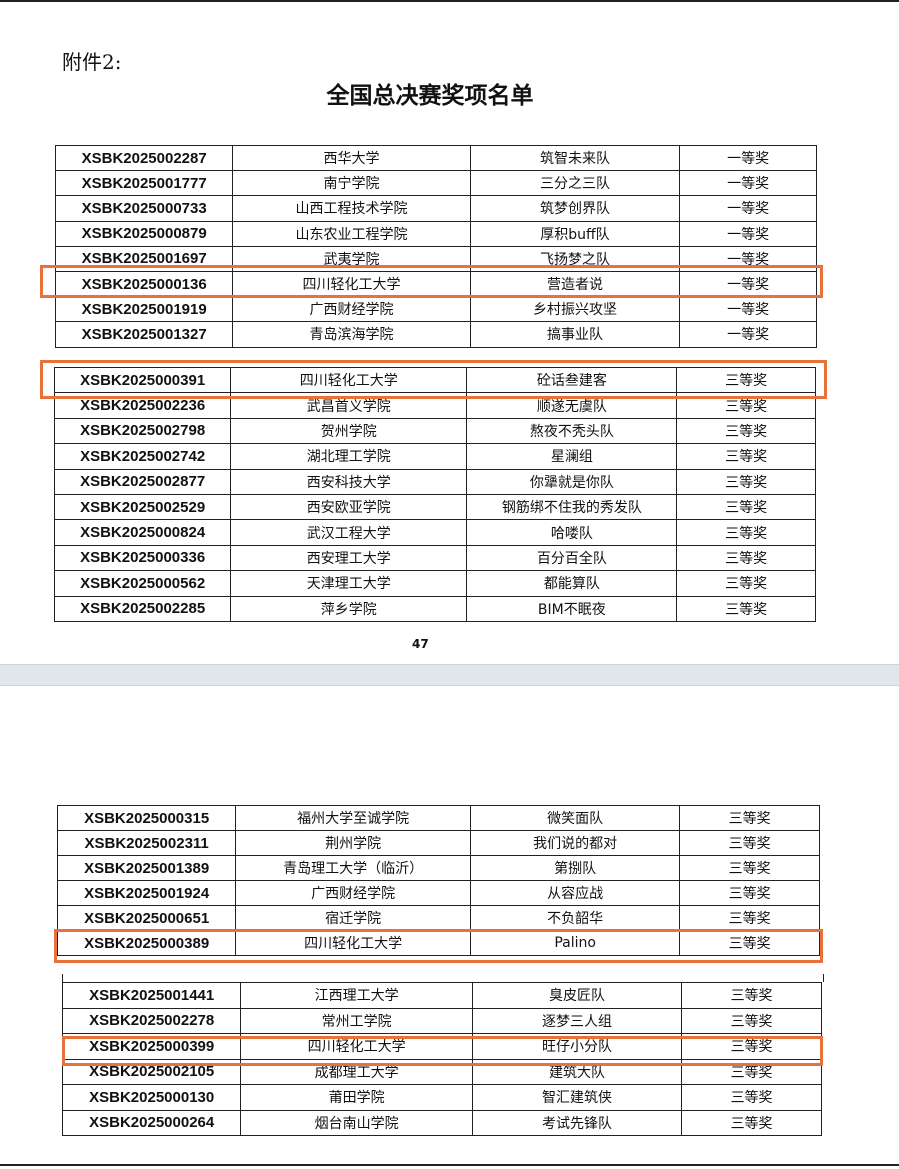 This screenshot has height=1169, width=899. I want to click on school-name: 荆州学院, so click(353, 843).